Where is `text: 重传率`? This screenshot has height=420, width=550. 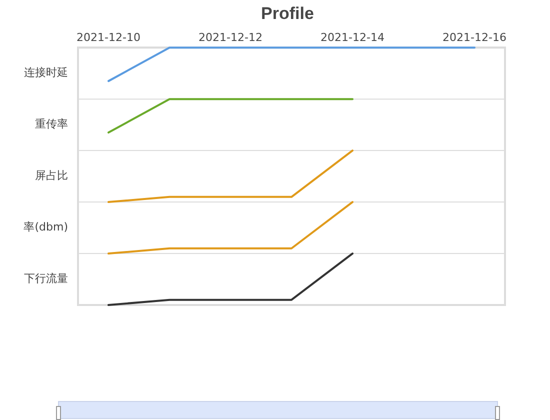
text: 重传率 is located at coordinates (51, 124).